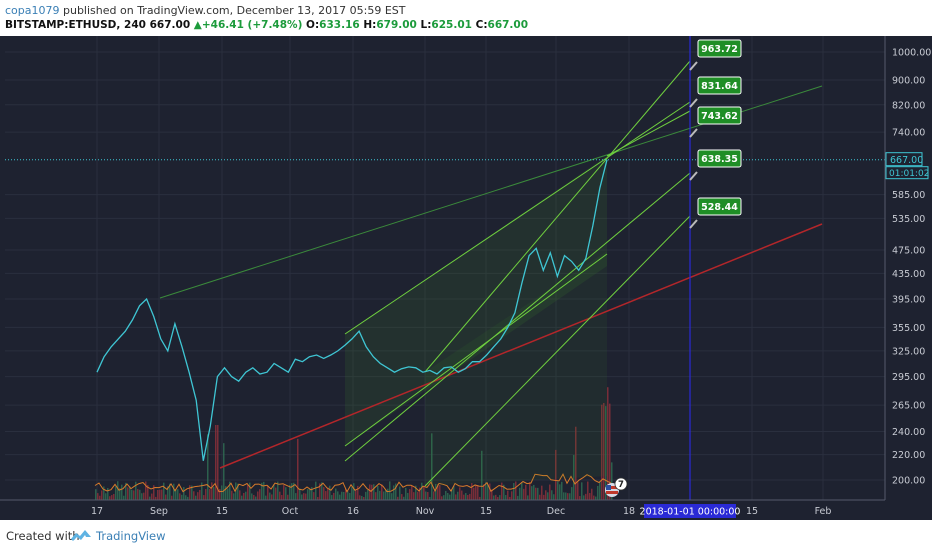 The width and height of the screenshot is (932, 550). What do you see at coordinates (715, 55) in the screenshot?
I see `target-label-0: 963.72` at bounding box center [715, 55].